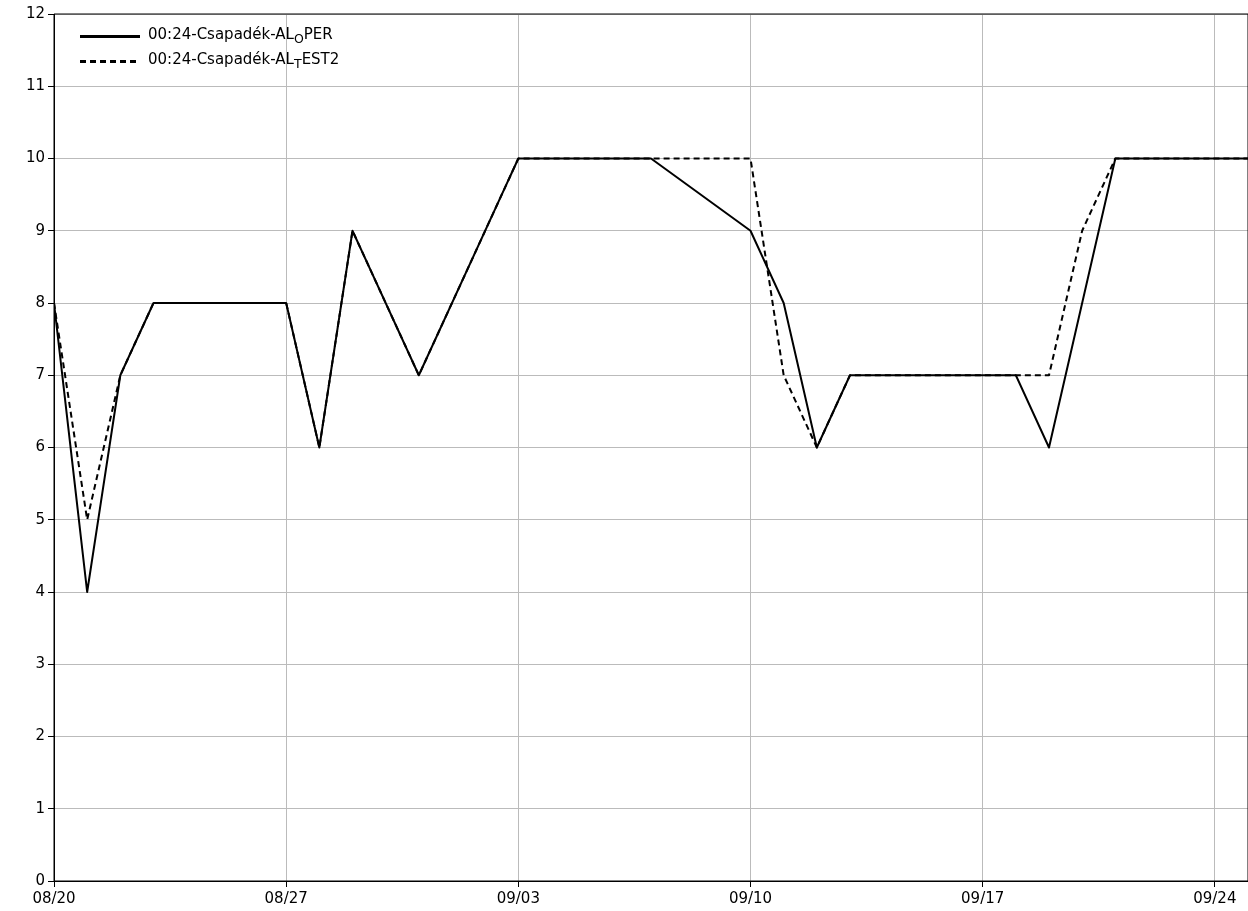 The image size is (1248, 911). Describe the element at coordinates (983, 897) in the screenshot. I see `x-tick-label: 09/17` at that location.